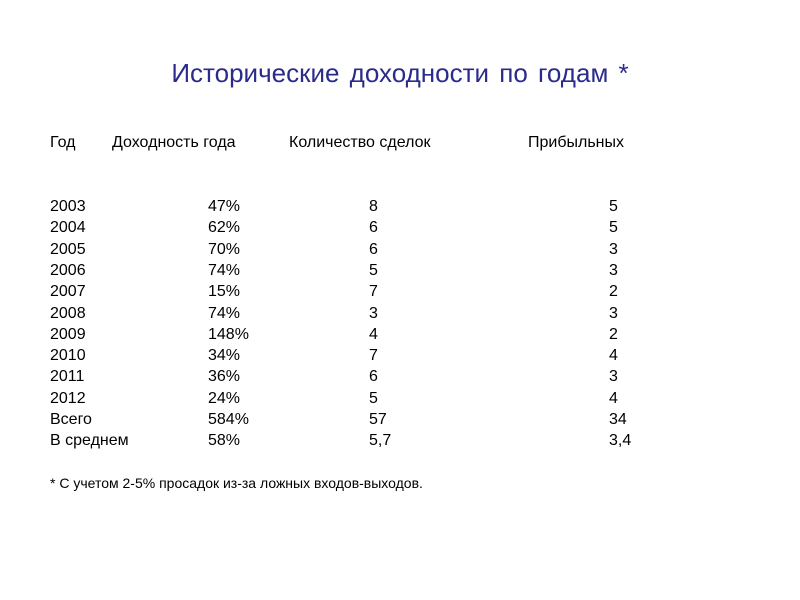  What do you see at coordinates (68, 356) in the screenshot?
I see `table-cell: 2010` at bounding box center [68, 356].